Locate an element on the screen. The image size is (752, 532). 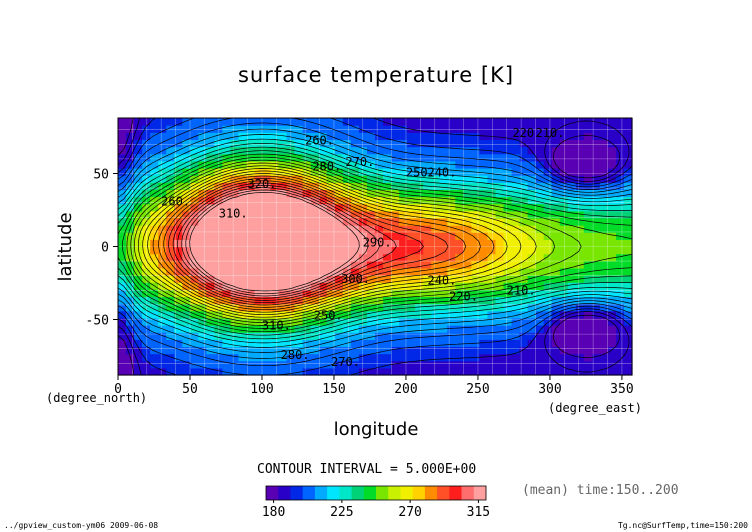
contour-label: 280. is located at coordinates (295, 355).